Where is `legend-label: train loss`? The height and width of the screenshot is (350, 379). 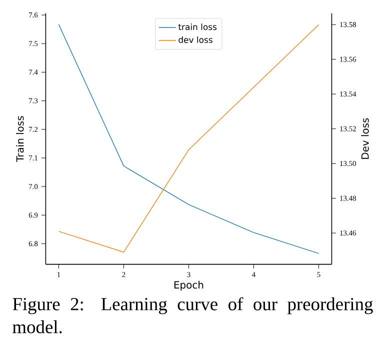 legend-label: train loss is located at coordinates (197, 27).